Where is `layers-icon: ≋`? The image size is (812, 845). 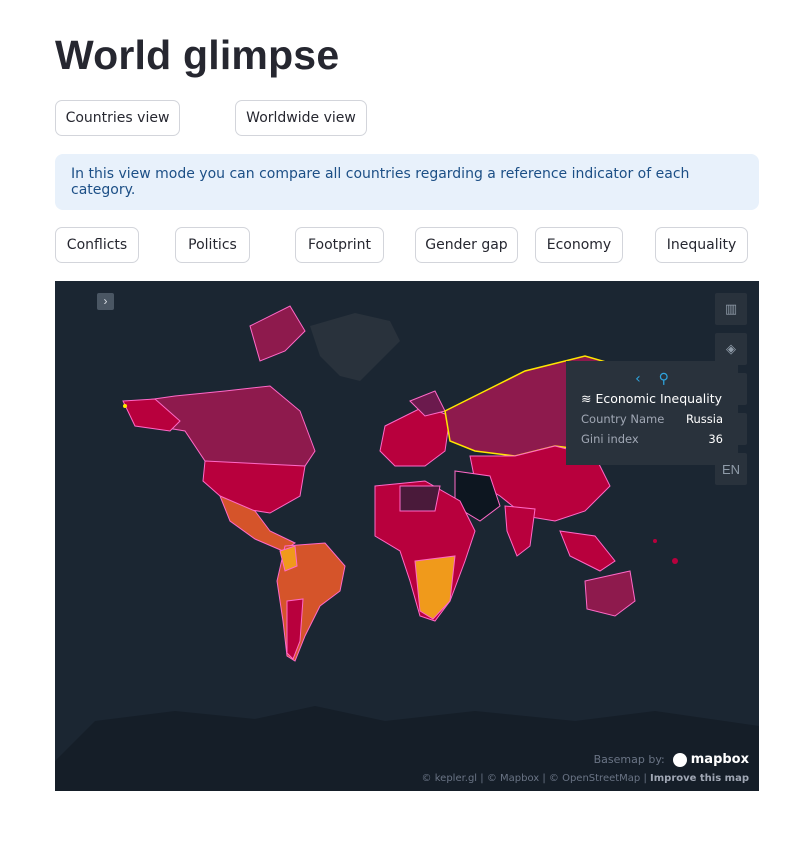
layers-icon: ≋ is located at coordinates (586, 398).